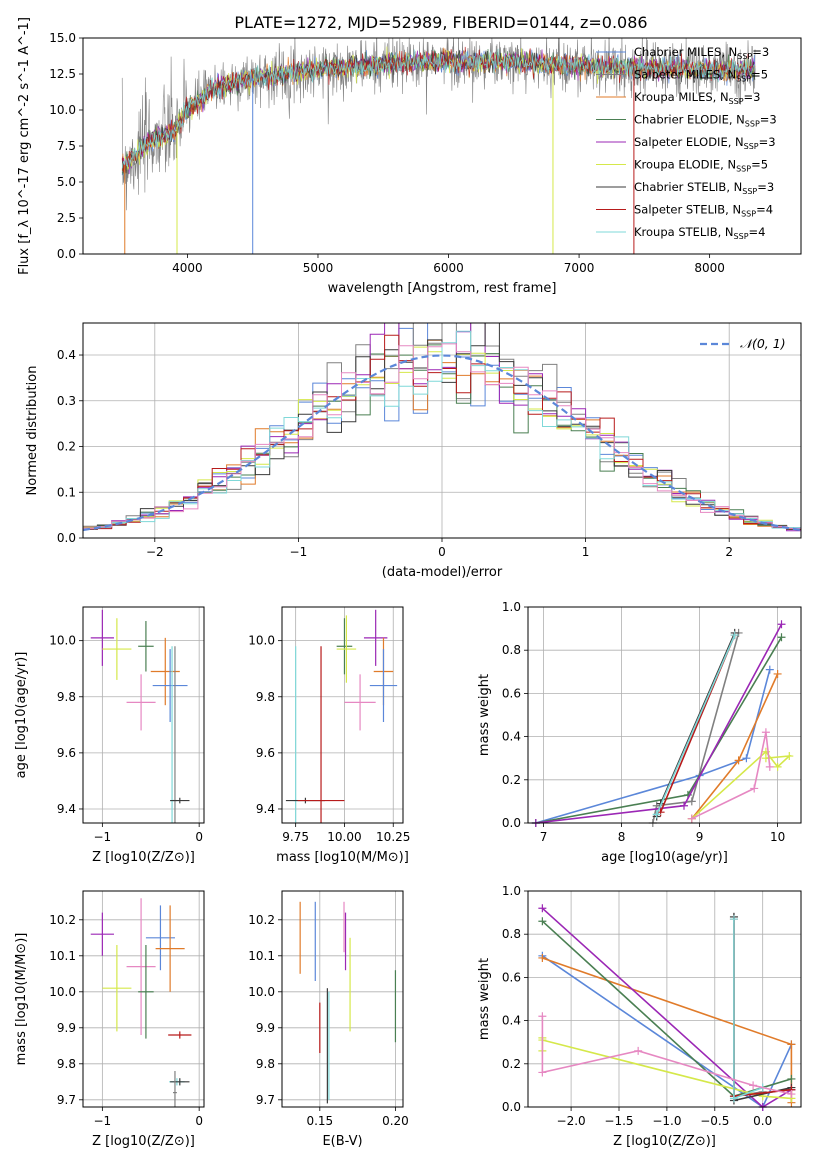 The image size is (819, 1170). Describe the element at coordinates (442, 443) in the screenshot. I see `gaussian-reference-line` at that location.